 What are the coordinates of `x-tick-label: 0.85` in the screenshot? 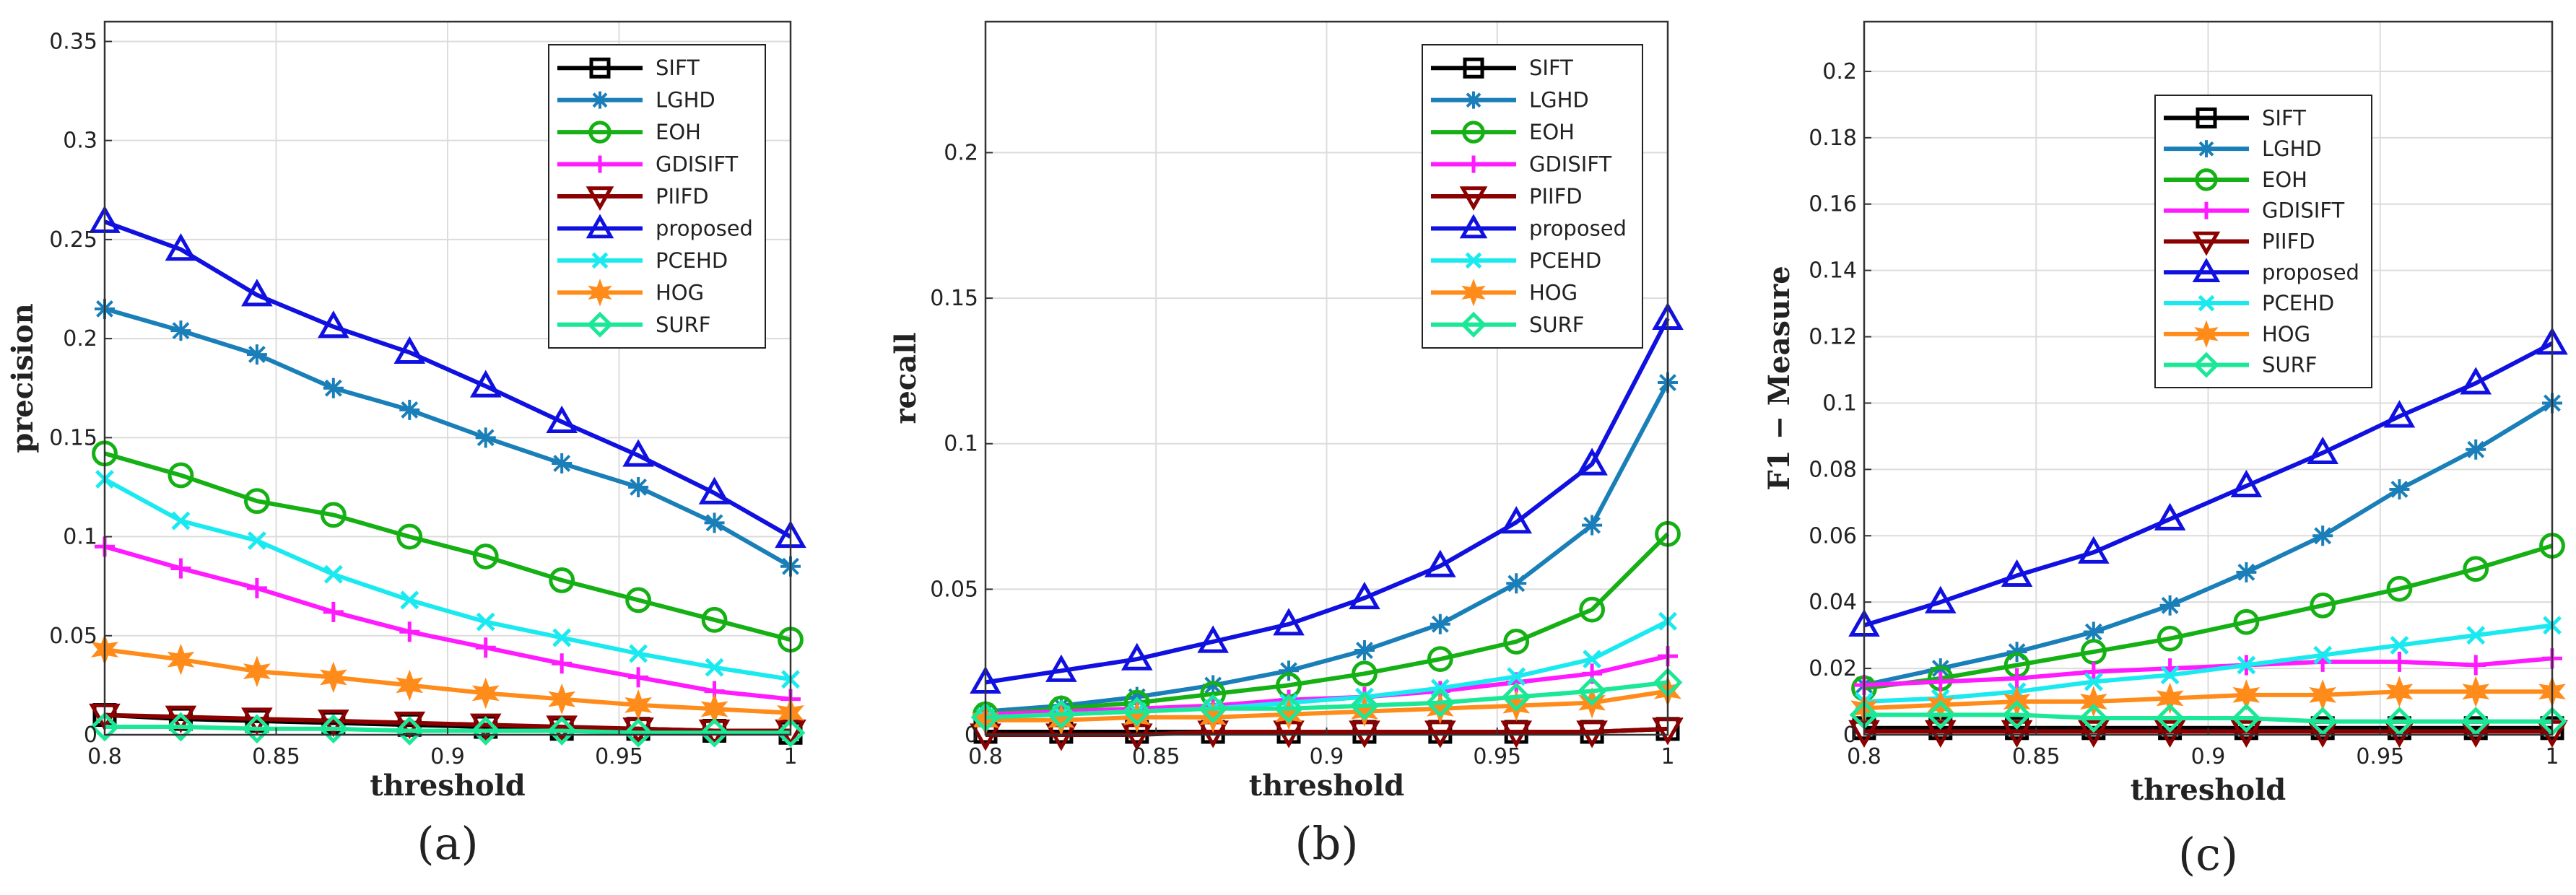 It's located at (2036, 756).